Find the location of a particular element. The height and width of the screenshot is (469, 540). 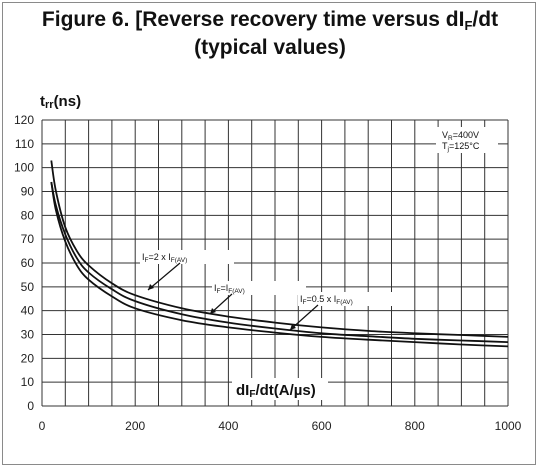

x-tick-label: 1000 is located at coordinates (508, 426).